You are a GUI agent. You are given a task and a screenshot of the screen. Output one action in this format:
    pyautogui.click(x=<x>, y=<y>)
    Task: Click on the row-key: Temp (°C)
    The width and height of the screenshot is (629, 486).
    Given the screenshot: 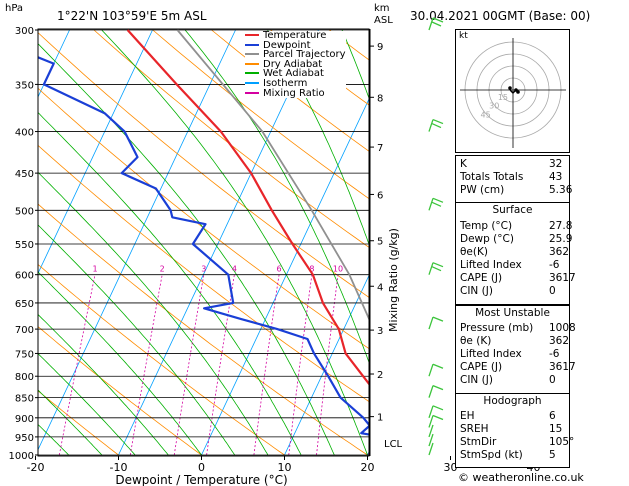 What is the action you would take?
    pyautogui.click(x=486, y=226)
    